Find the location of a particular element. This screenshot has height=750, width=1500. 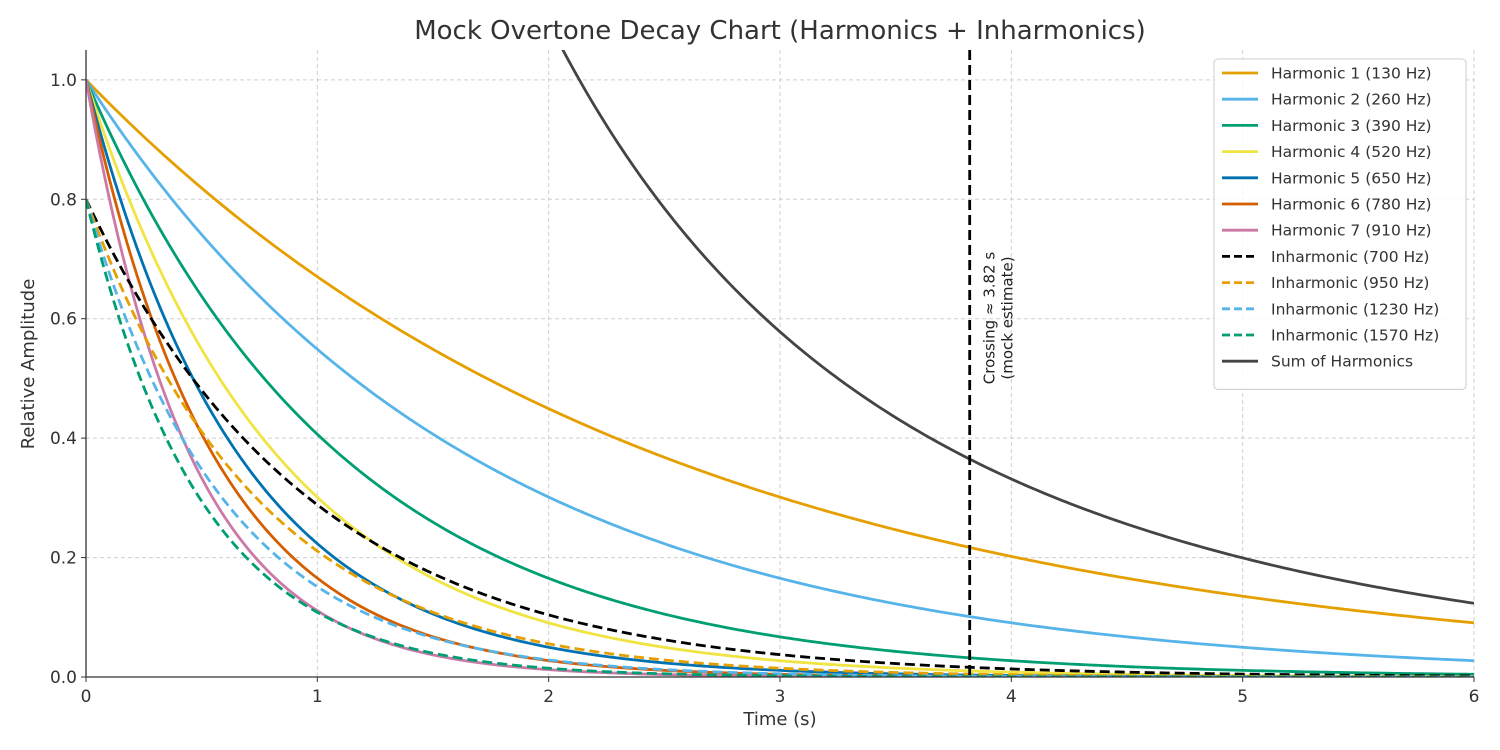

legend-item: Harmonic 4 (520 Hz) is located at coordinates (1327, 152).